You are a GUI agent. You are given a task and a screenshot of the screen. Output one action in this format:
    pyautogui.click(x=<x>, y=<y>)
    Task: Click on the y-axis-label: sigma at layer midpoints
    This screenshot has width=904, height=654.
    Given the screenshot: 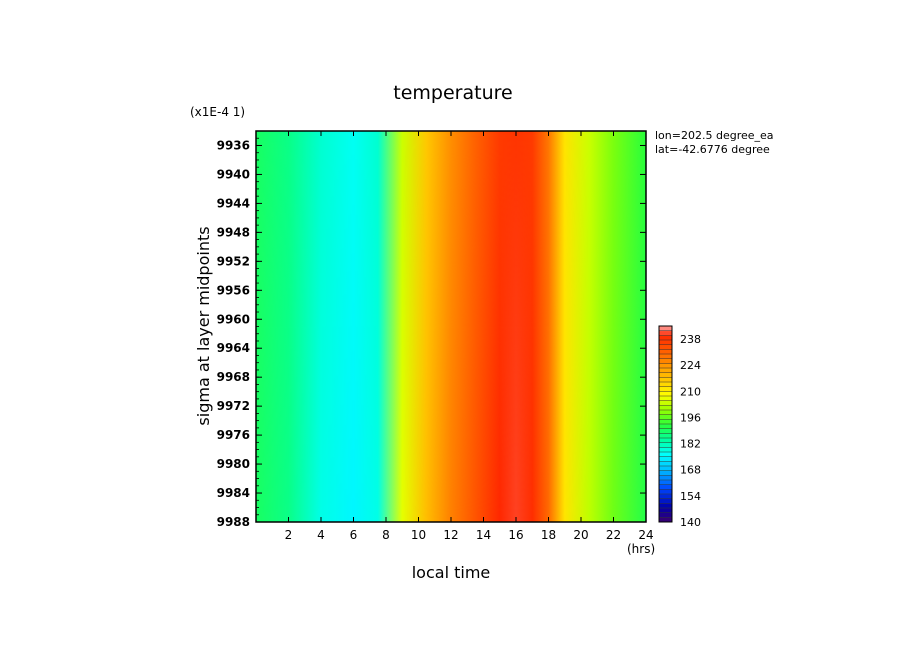 What is the action you would take?
    pyautogui.click(x=203, y=325)
    